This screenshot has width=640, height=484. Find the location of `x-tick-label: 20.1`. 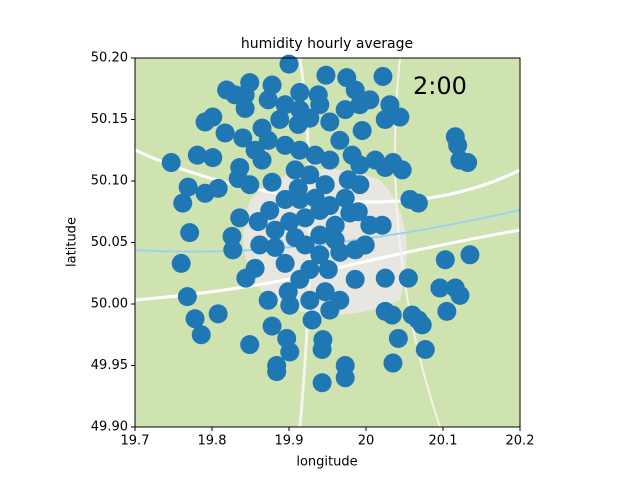

x-tick-label: 20.1 is located at coordinates (443, 441).